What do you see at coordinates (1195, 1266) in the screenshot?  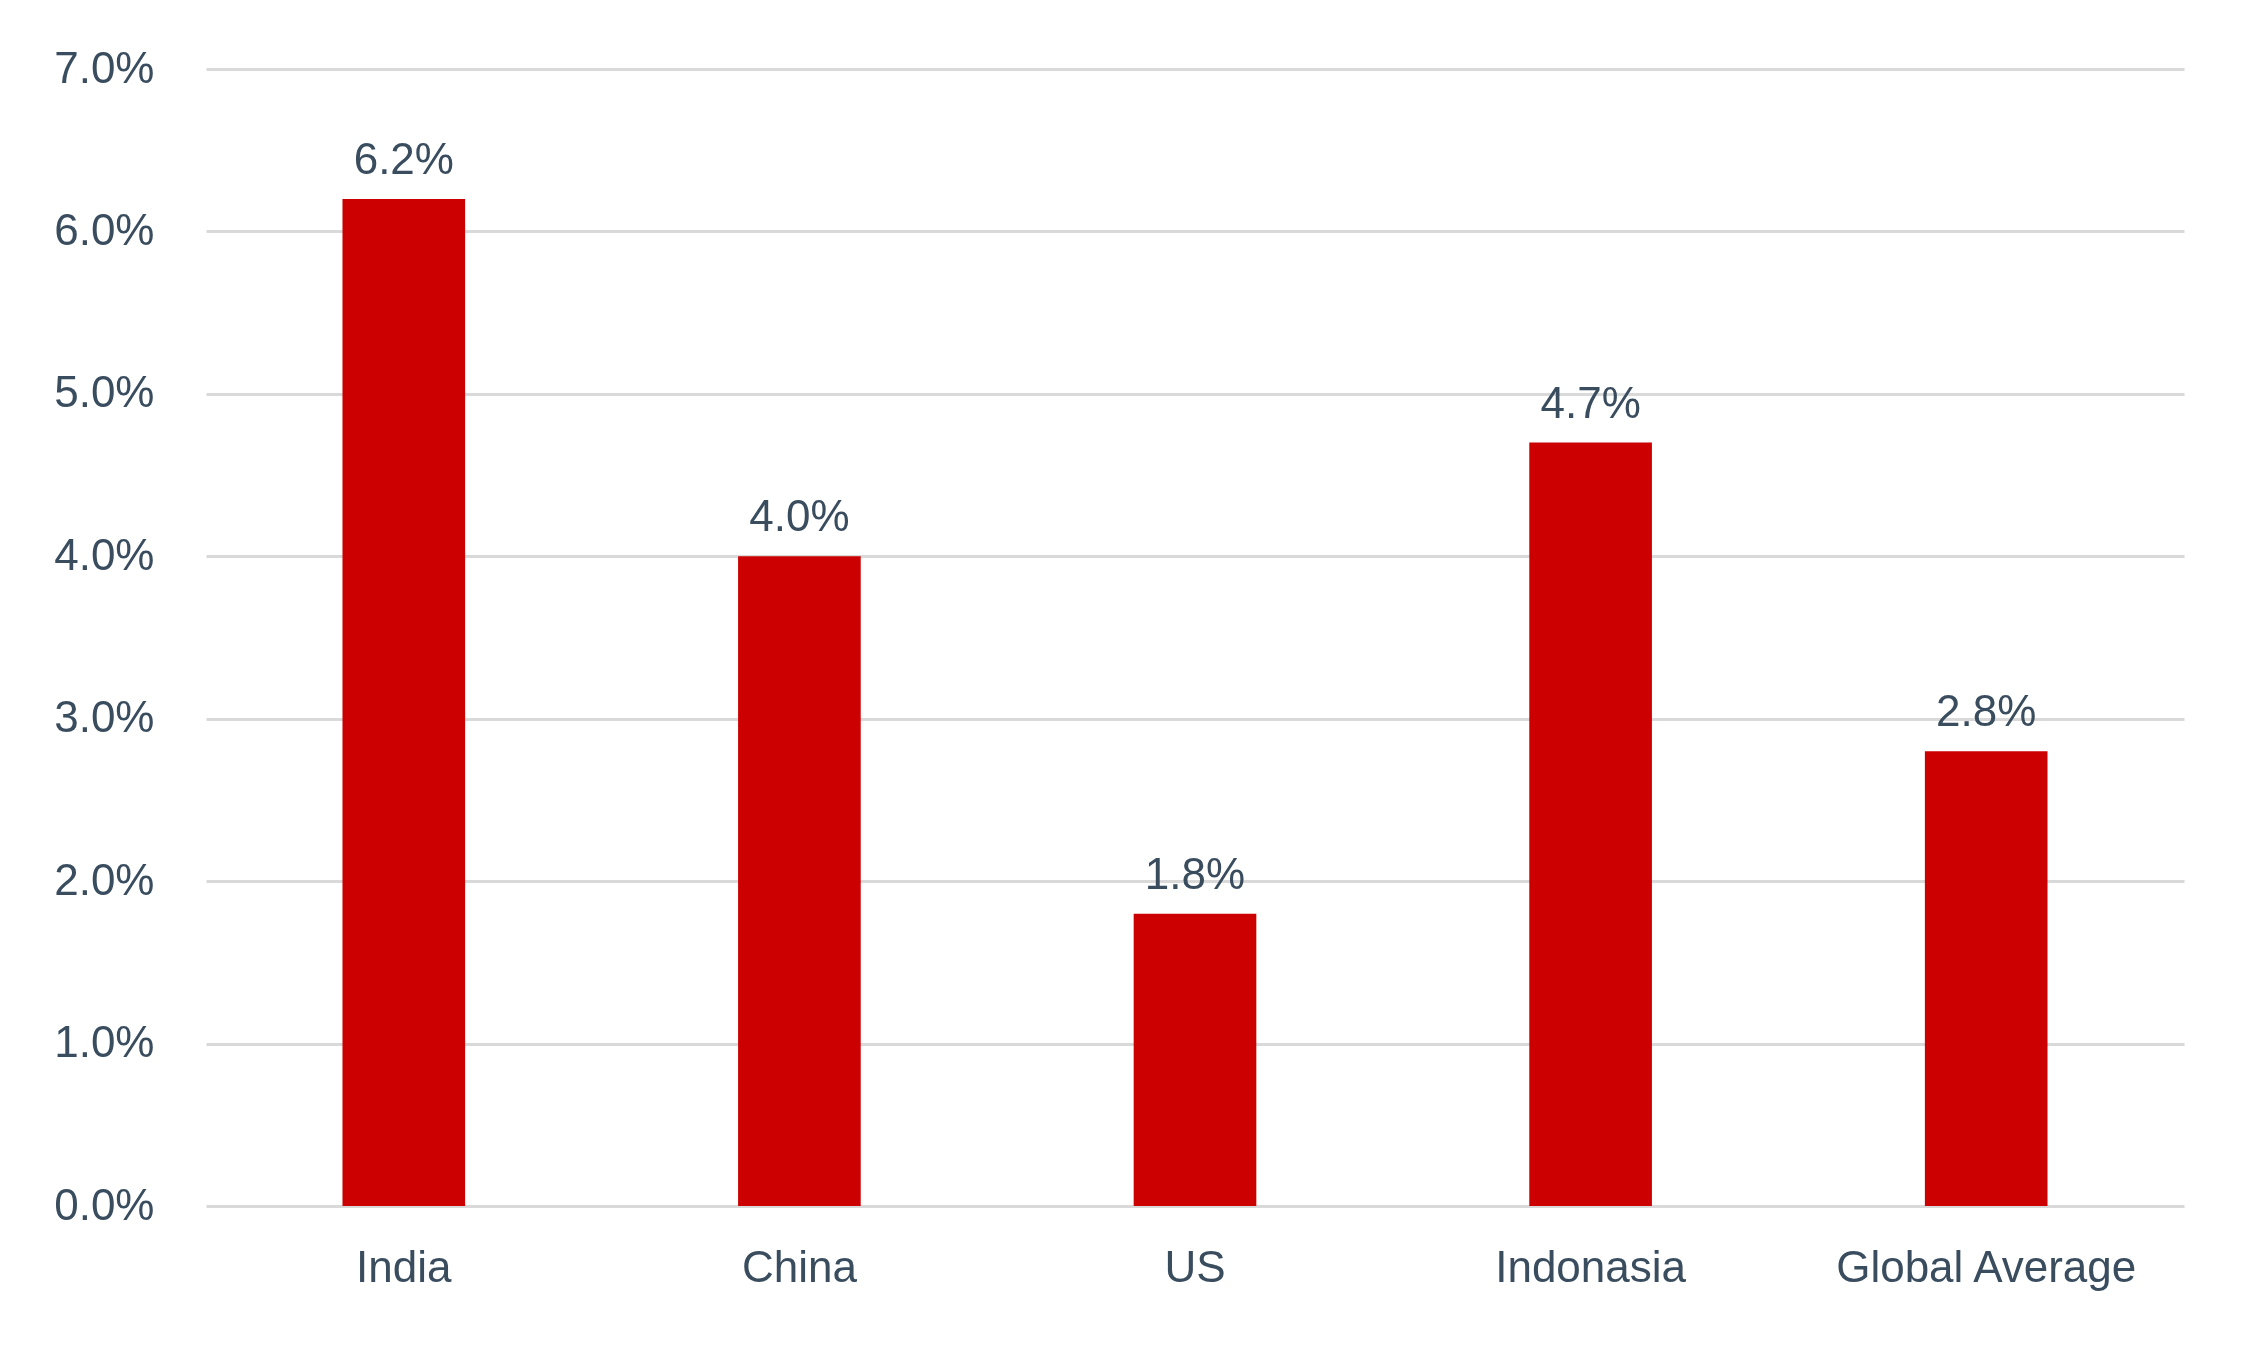 I see `x-tick-label: US` at bounding box center [1195, 1266].